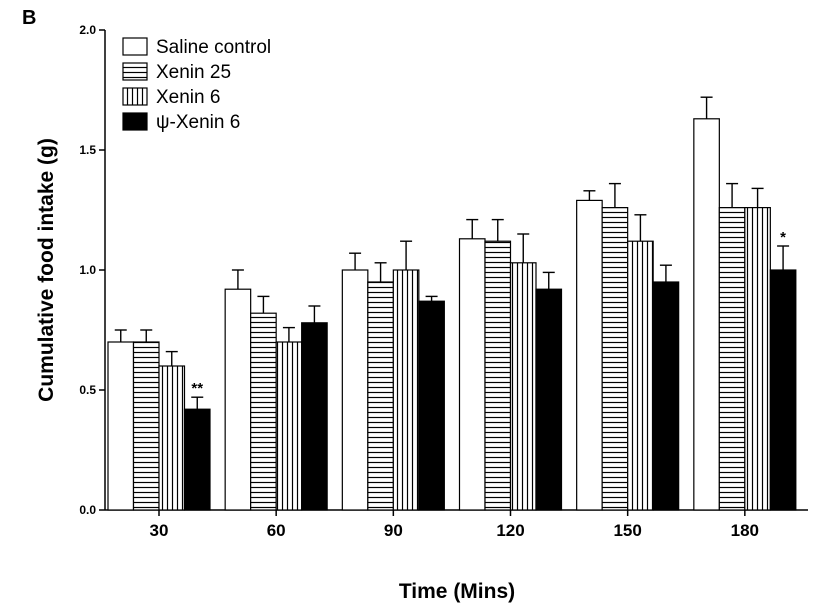  What do you see at coordinates (276, 530) in the screenshot?
I see `x-tick-label: 60` at bounding box center [276, 530].